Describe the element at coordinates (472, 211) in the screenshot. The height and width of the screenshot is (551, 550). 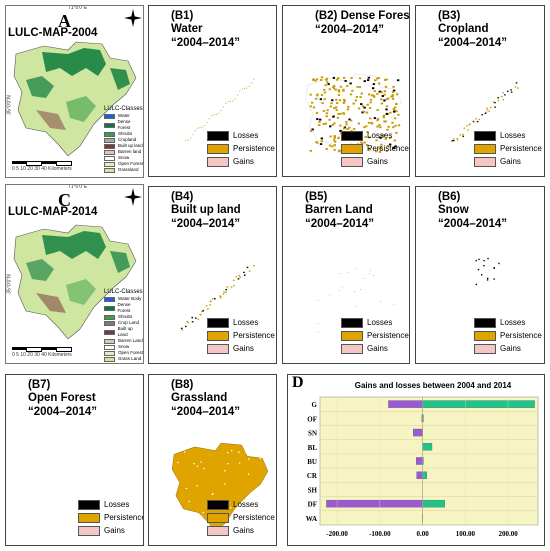
I see `panel-title: (B6) Snow “2004–2014”` at that location.